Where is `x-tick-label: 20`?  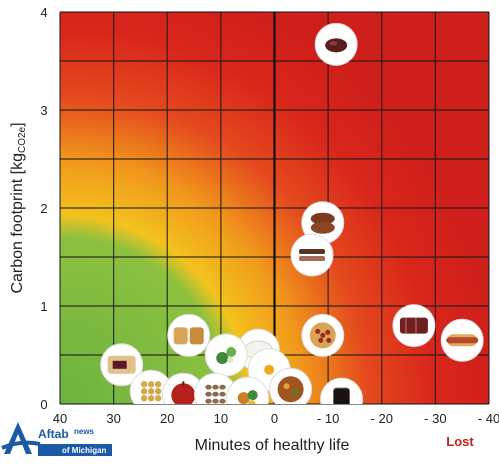
x-tick-label: 20 is located at coordinates (167, 418).